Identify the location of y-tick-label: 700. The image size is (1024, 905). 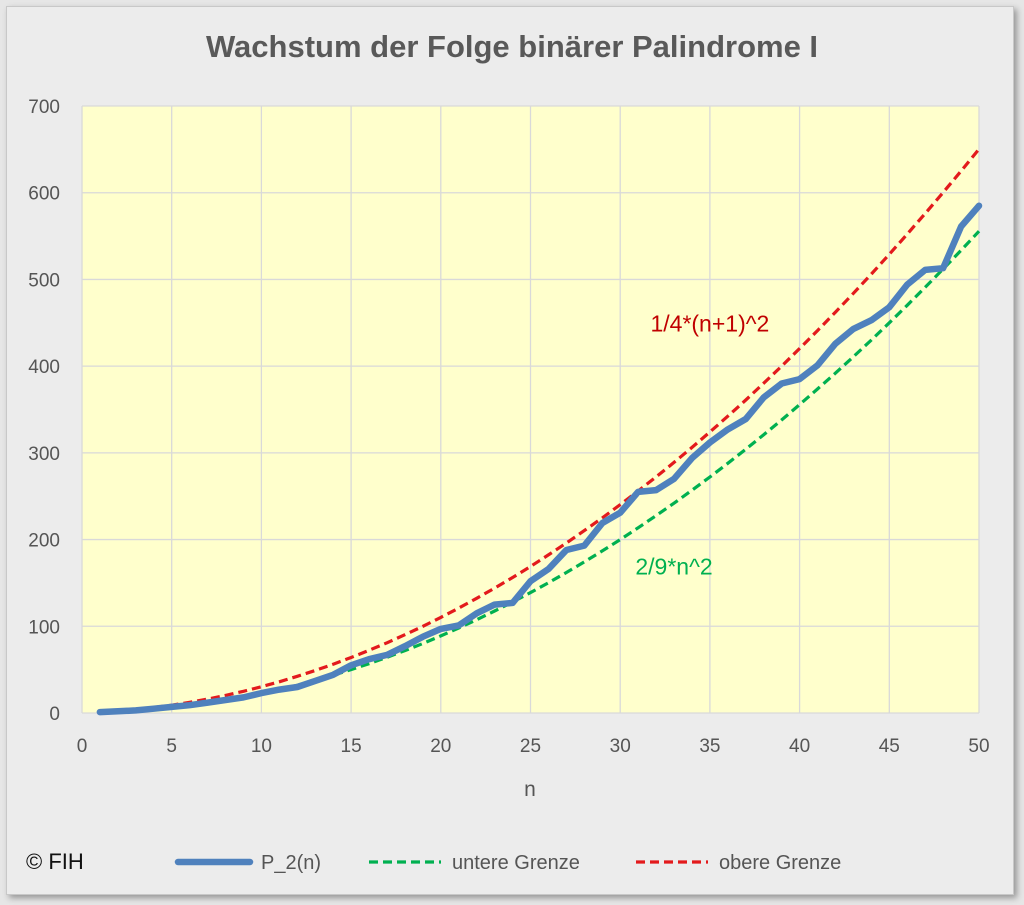
(44, 107).